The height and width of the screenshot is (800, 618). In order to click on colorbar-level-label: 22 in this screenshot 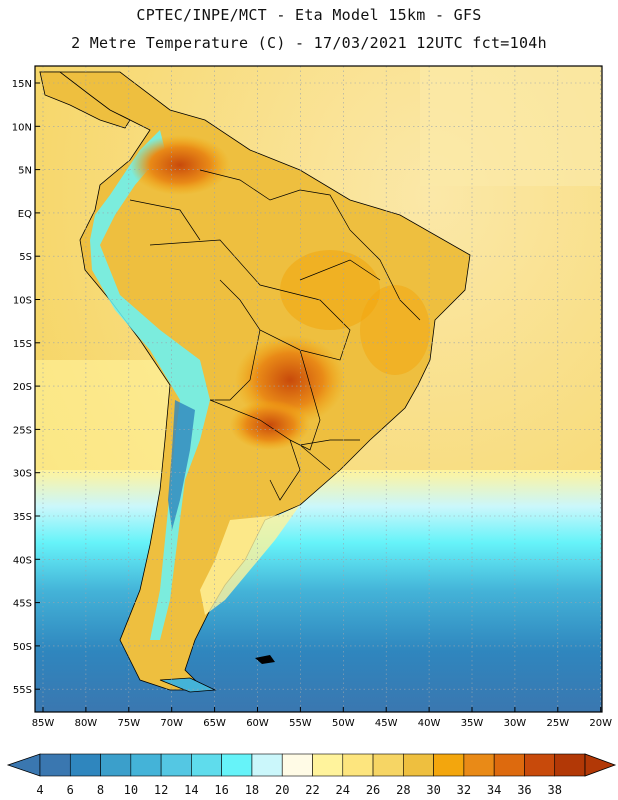, I will do `click(312, 790)`.